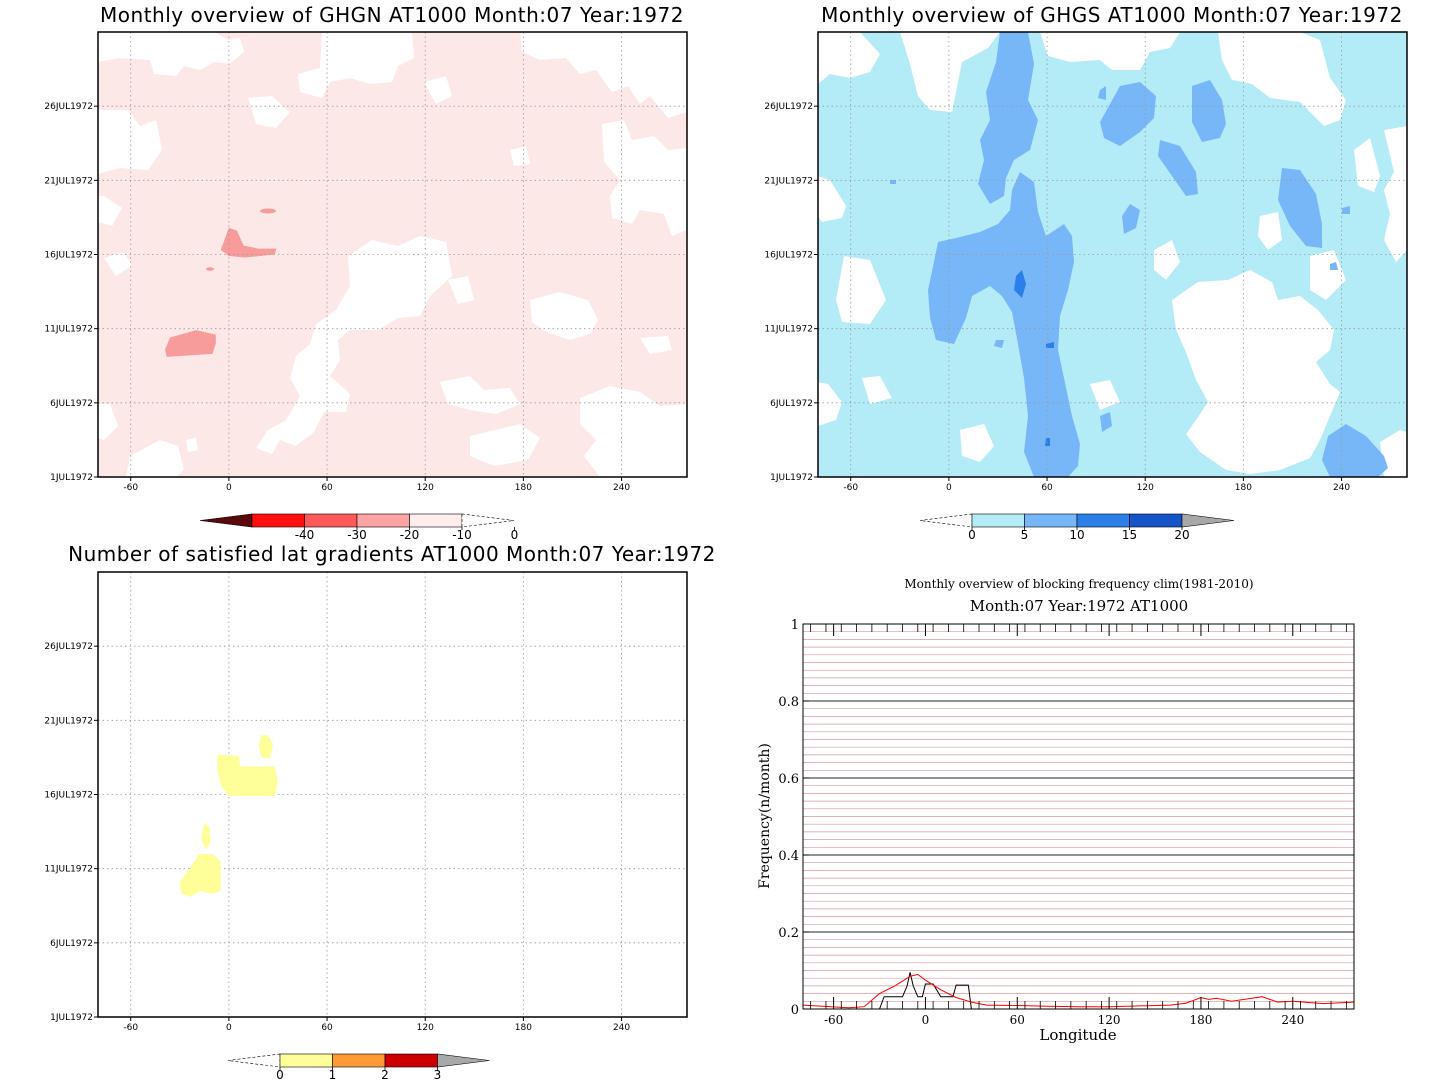 The height and width of the screenshot is (1091, 1440). I want to click on series-line-black, so click(1078, 991).